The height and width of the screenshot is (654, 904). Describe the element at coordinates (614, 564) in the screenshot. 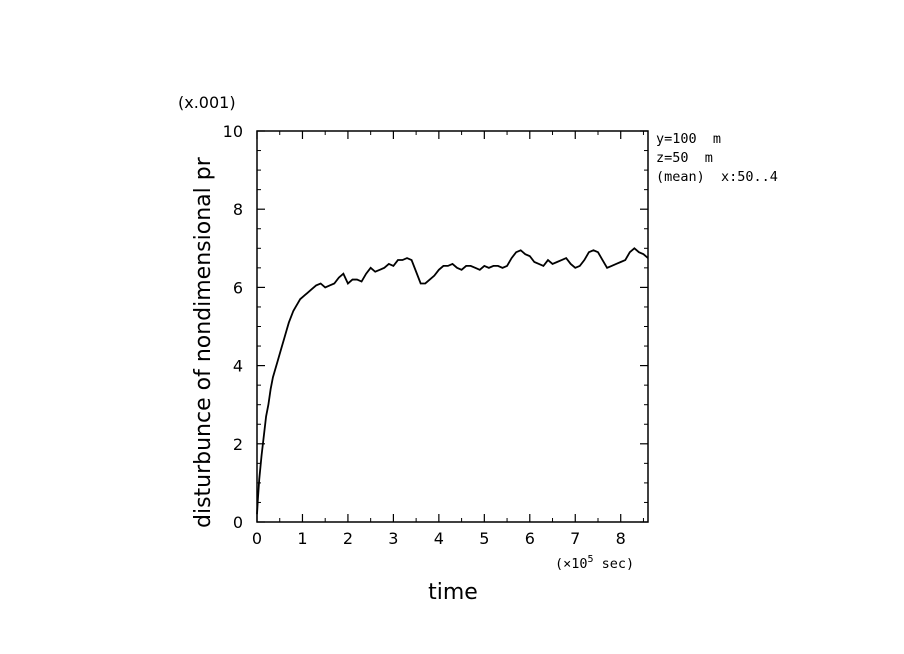

I see `x-unit-suffix: sec)` at that location.